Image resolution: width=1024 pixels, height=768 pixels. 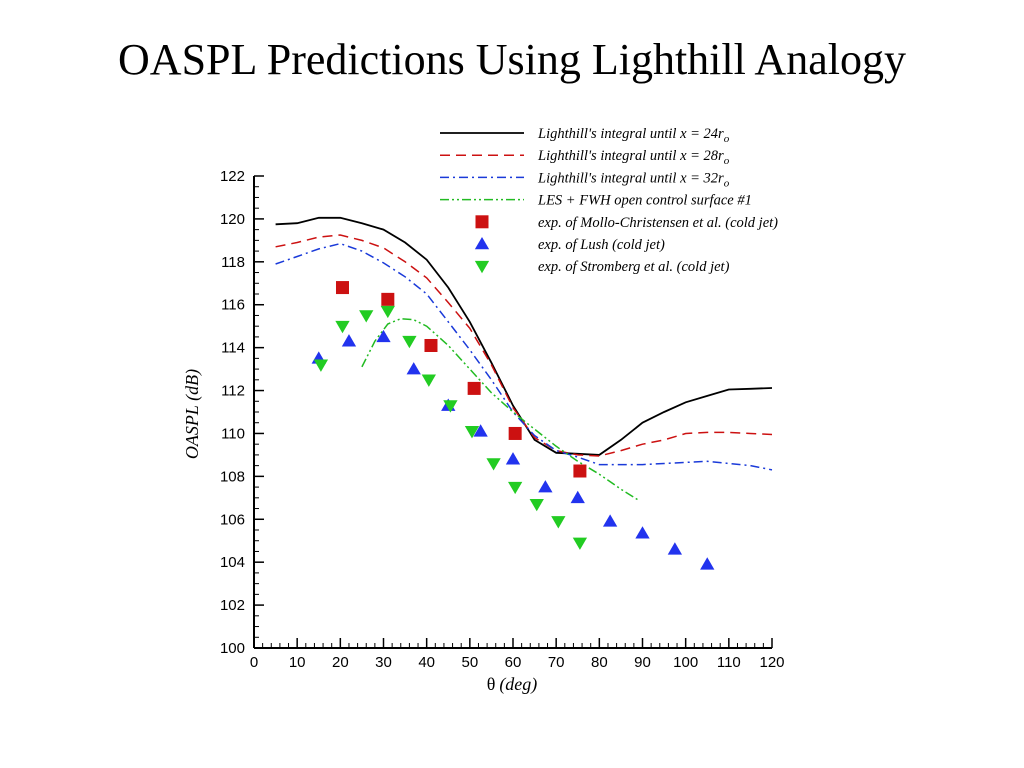 I want to click on legend-label-4: LES + FWH open control surface #1, so click(x=644, y=201).